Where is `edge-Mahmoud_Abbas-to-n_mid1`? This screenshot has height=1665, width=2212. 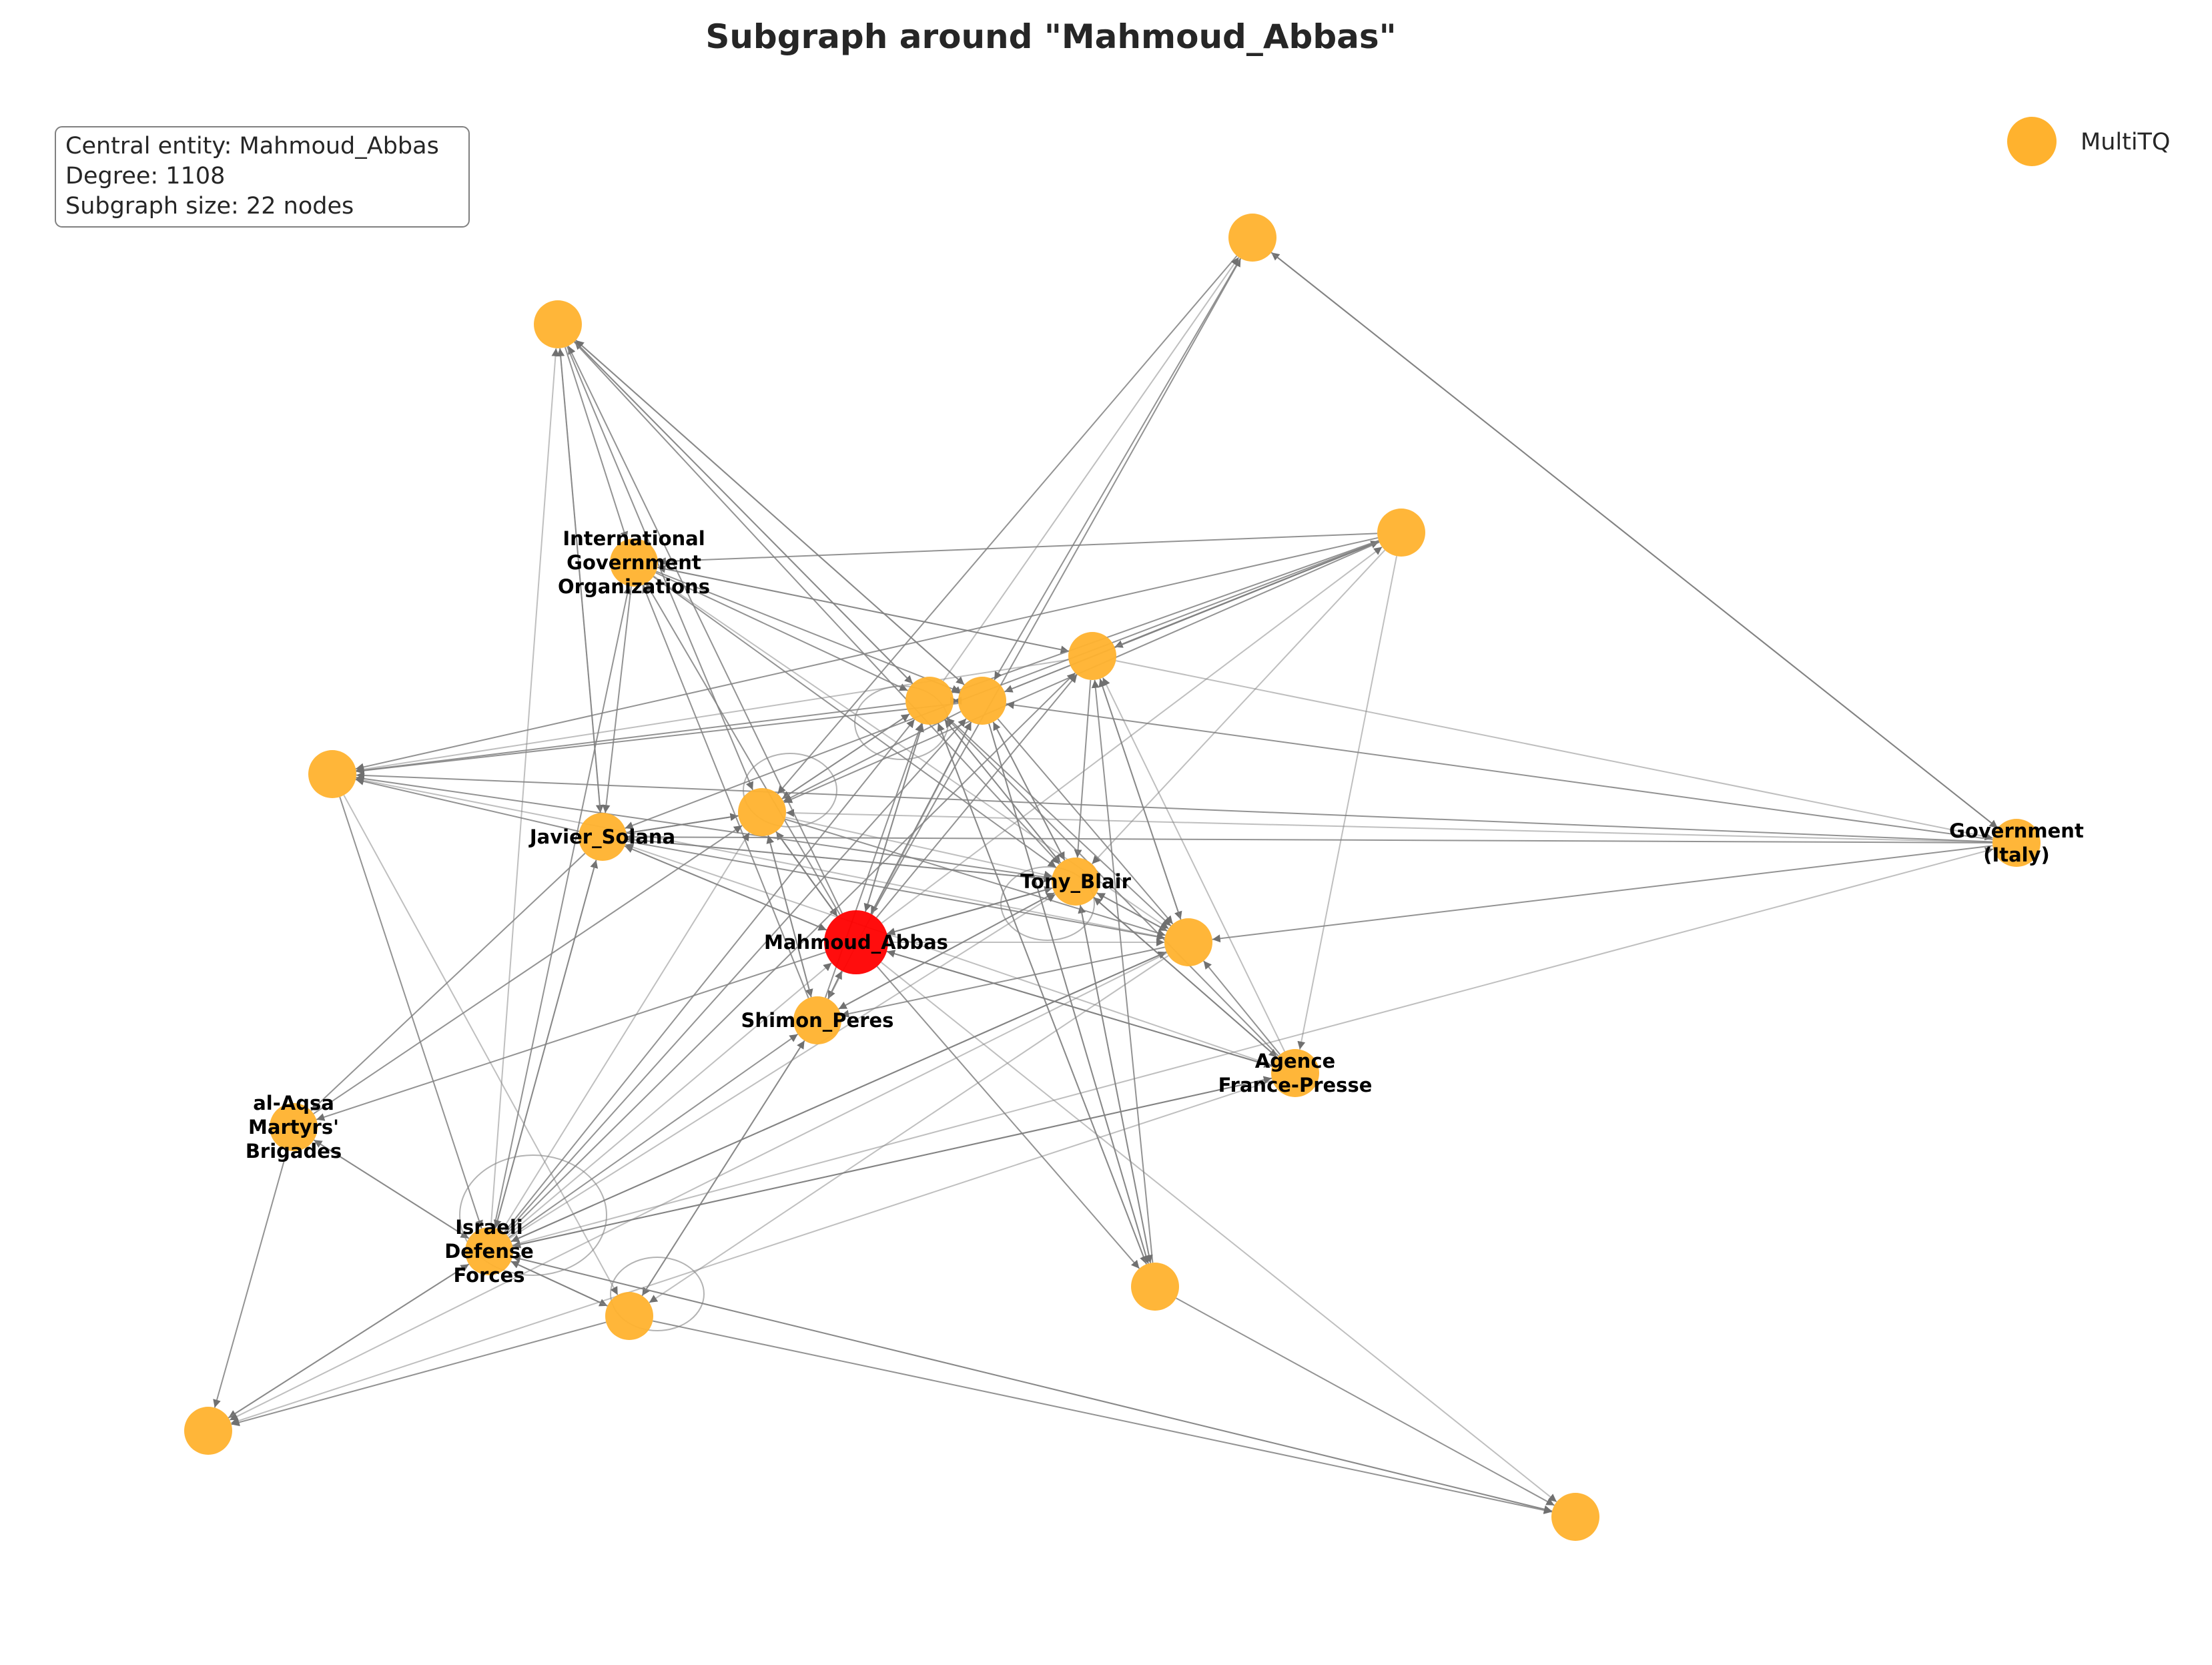 edge-Mahmoud_Abbas-to-n_mid1 is located at coordinates (976, 796).